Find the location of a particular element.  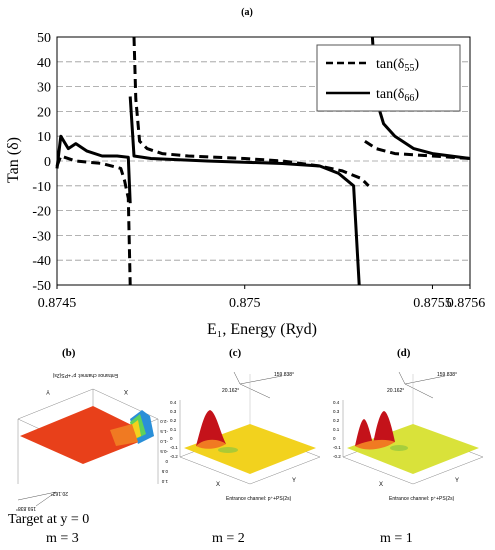

surface-c-angle-top: 20.162° is located at coordinates (230, 391).